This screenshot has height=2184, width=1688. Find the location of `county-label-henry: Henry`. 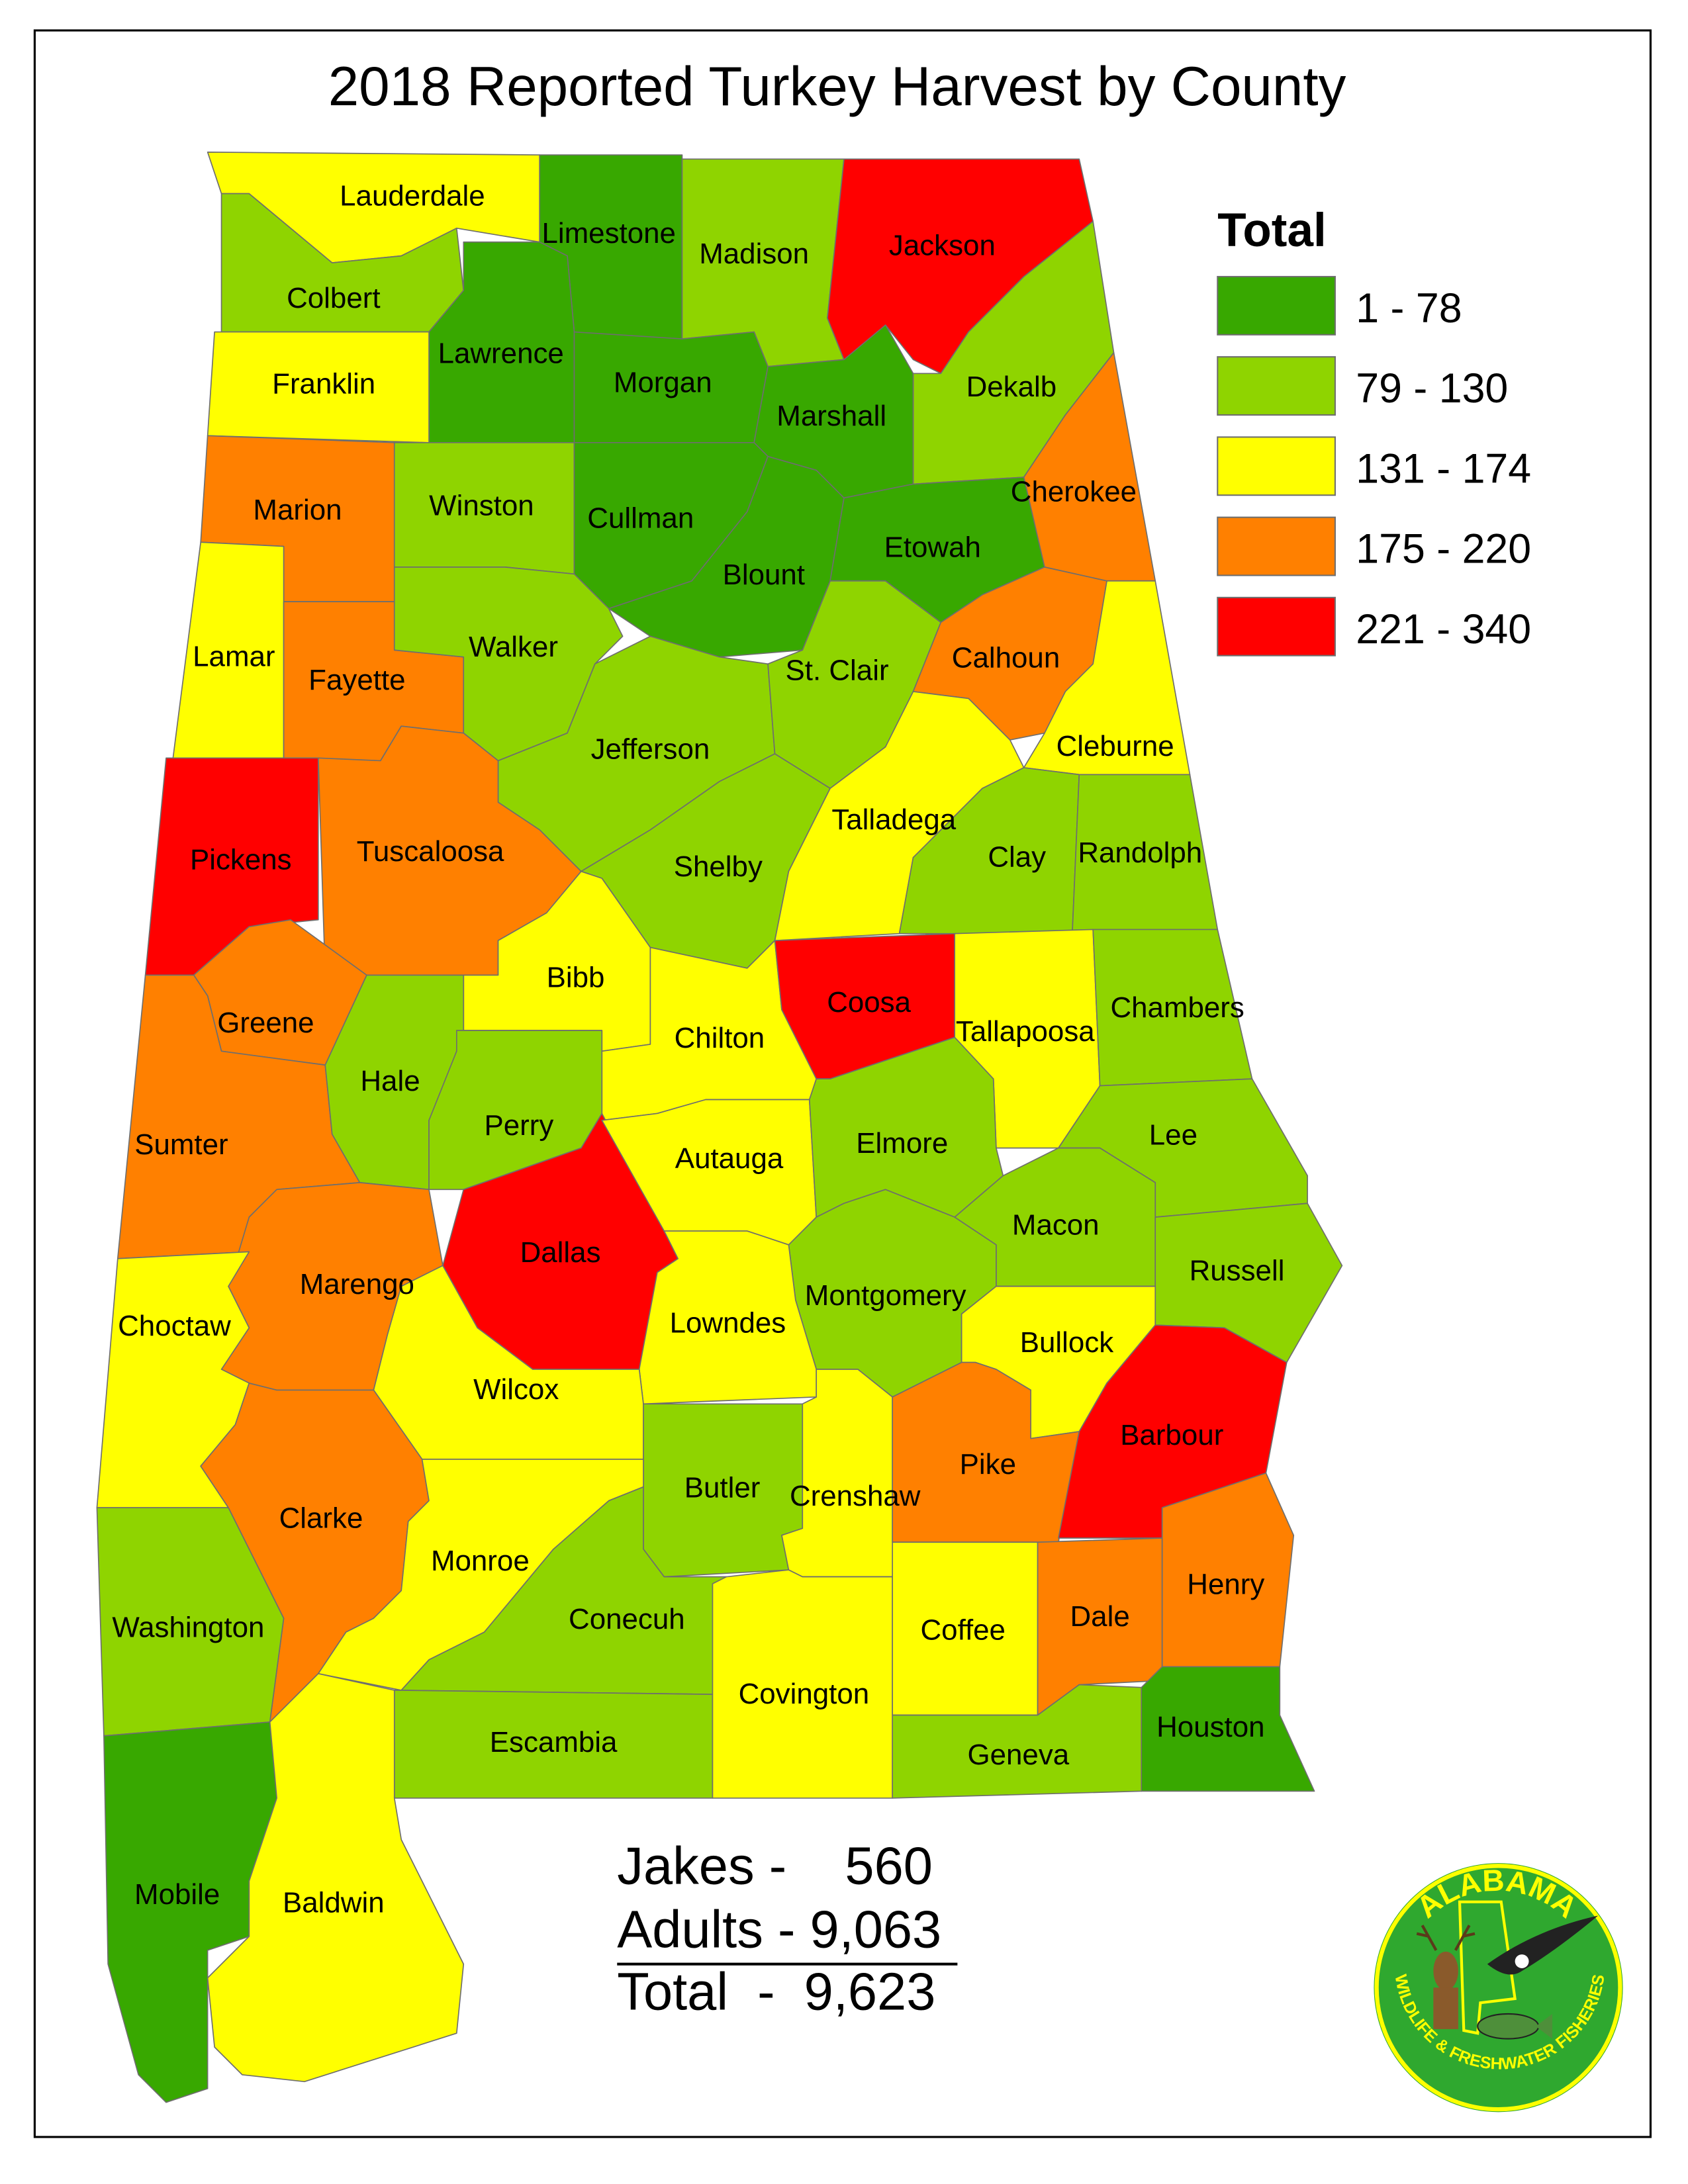

county-label-henry: Henry is located at coordinates (1225, 1585).